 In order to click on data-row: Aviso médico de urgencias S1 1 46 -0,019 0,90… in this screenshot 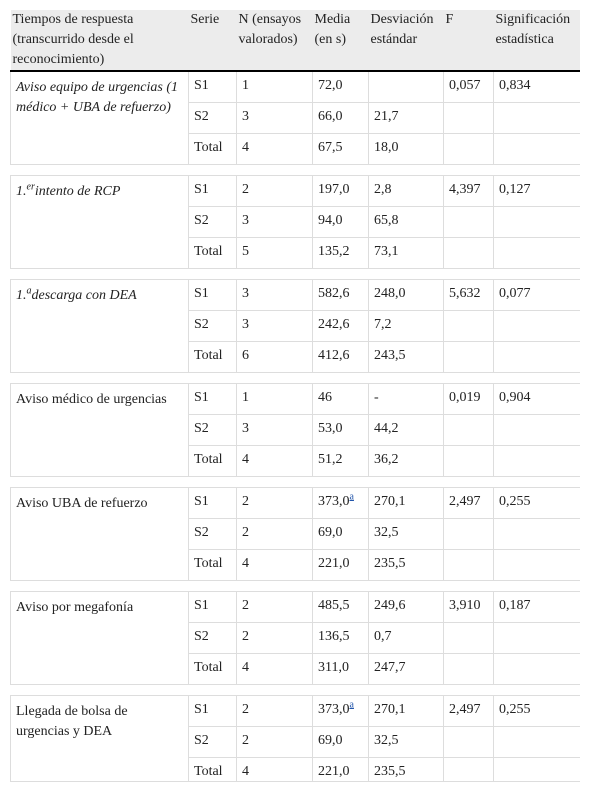, I will do `click(295, 430)`.